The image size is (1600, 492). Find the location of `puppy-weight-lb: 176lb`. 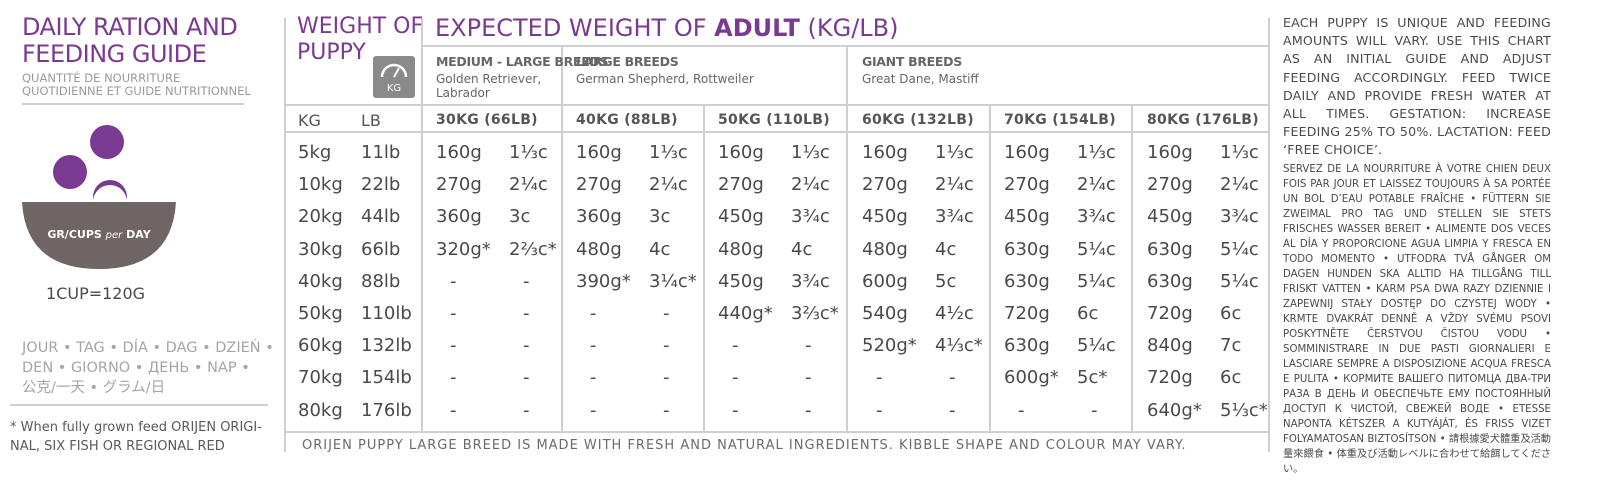

puppy-weight-lb: 176lb is located at coordinates (386, 410).